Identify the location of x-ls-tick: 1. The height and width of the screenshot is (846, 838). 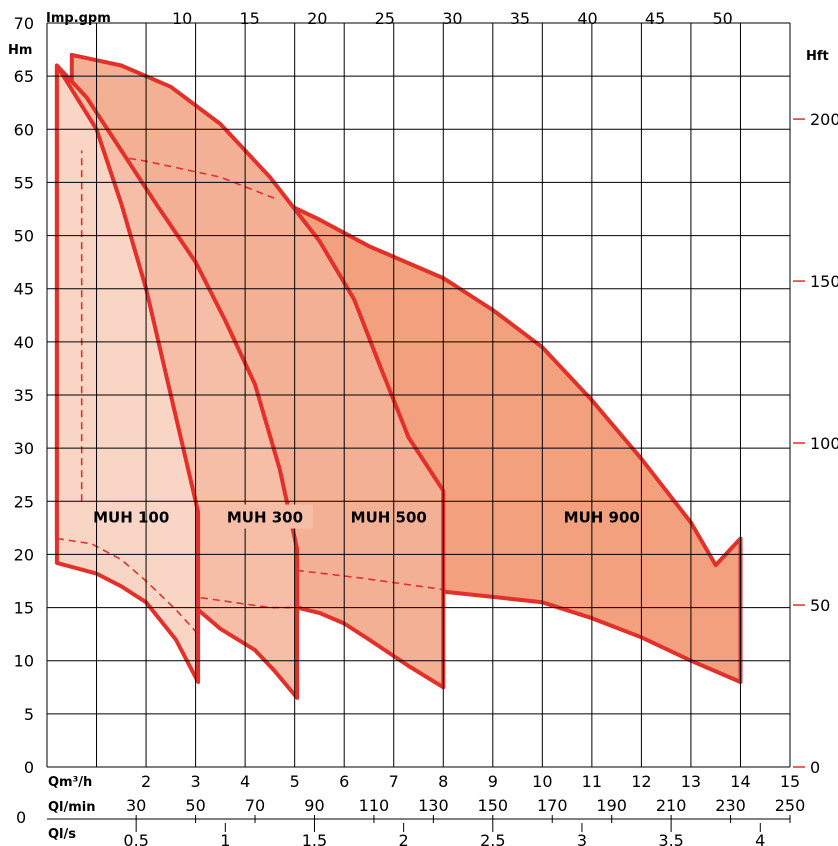
(225, 838).